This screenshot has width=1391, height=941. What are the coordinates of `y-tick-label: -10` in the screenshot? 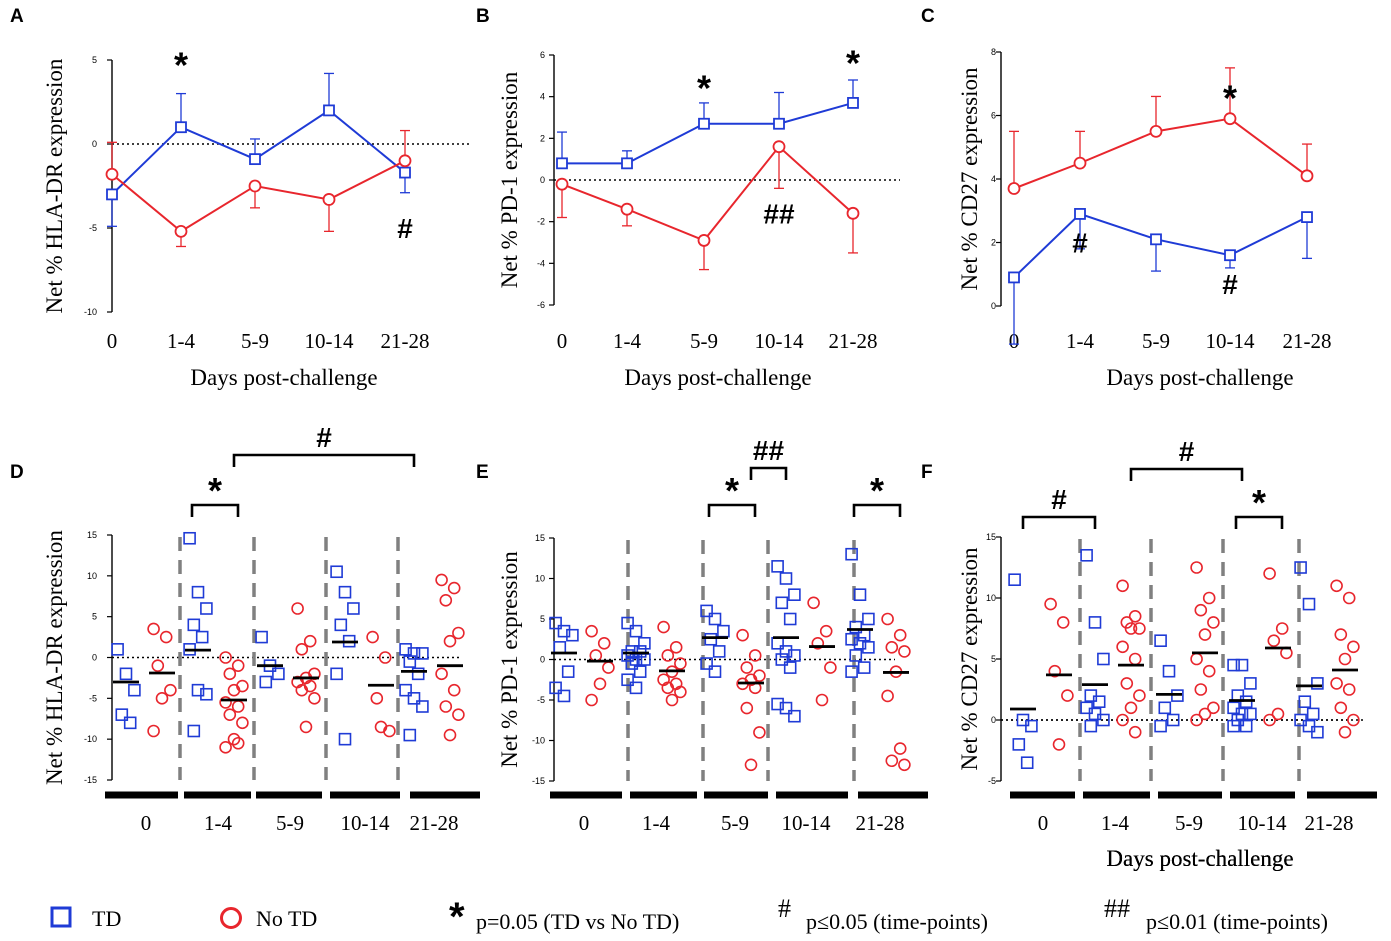 It's located at (90, 312).